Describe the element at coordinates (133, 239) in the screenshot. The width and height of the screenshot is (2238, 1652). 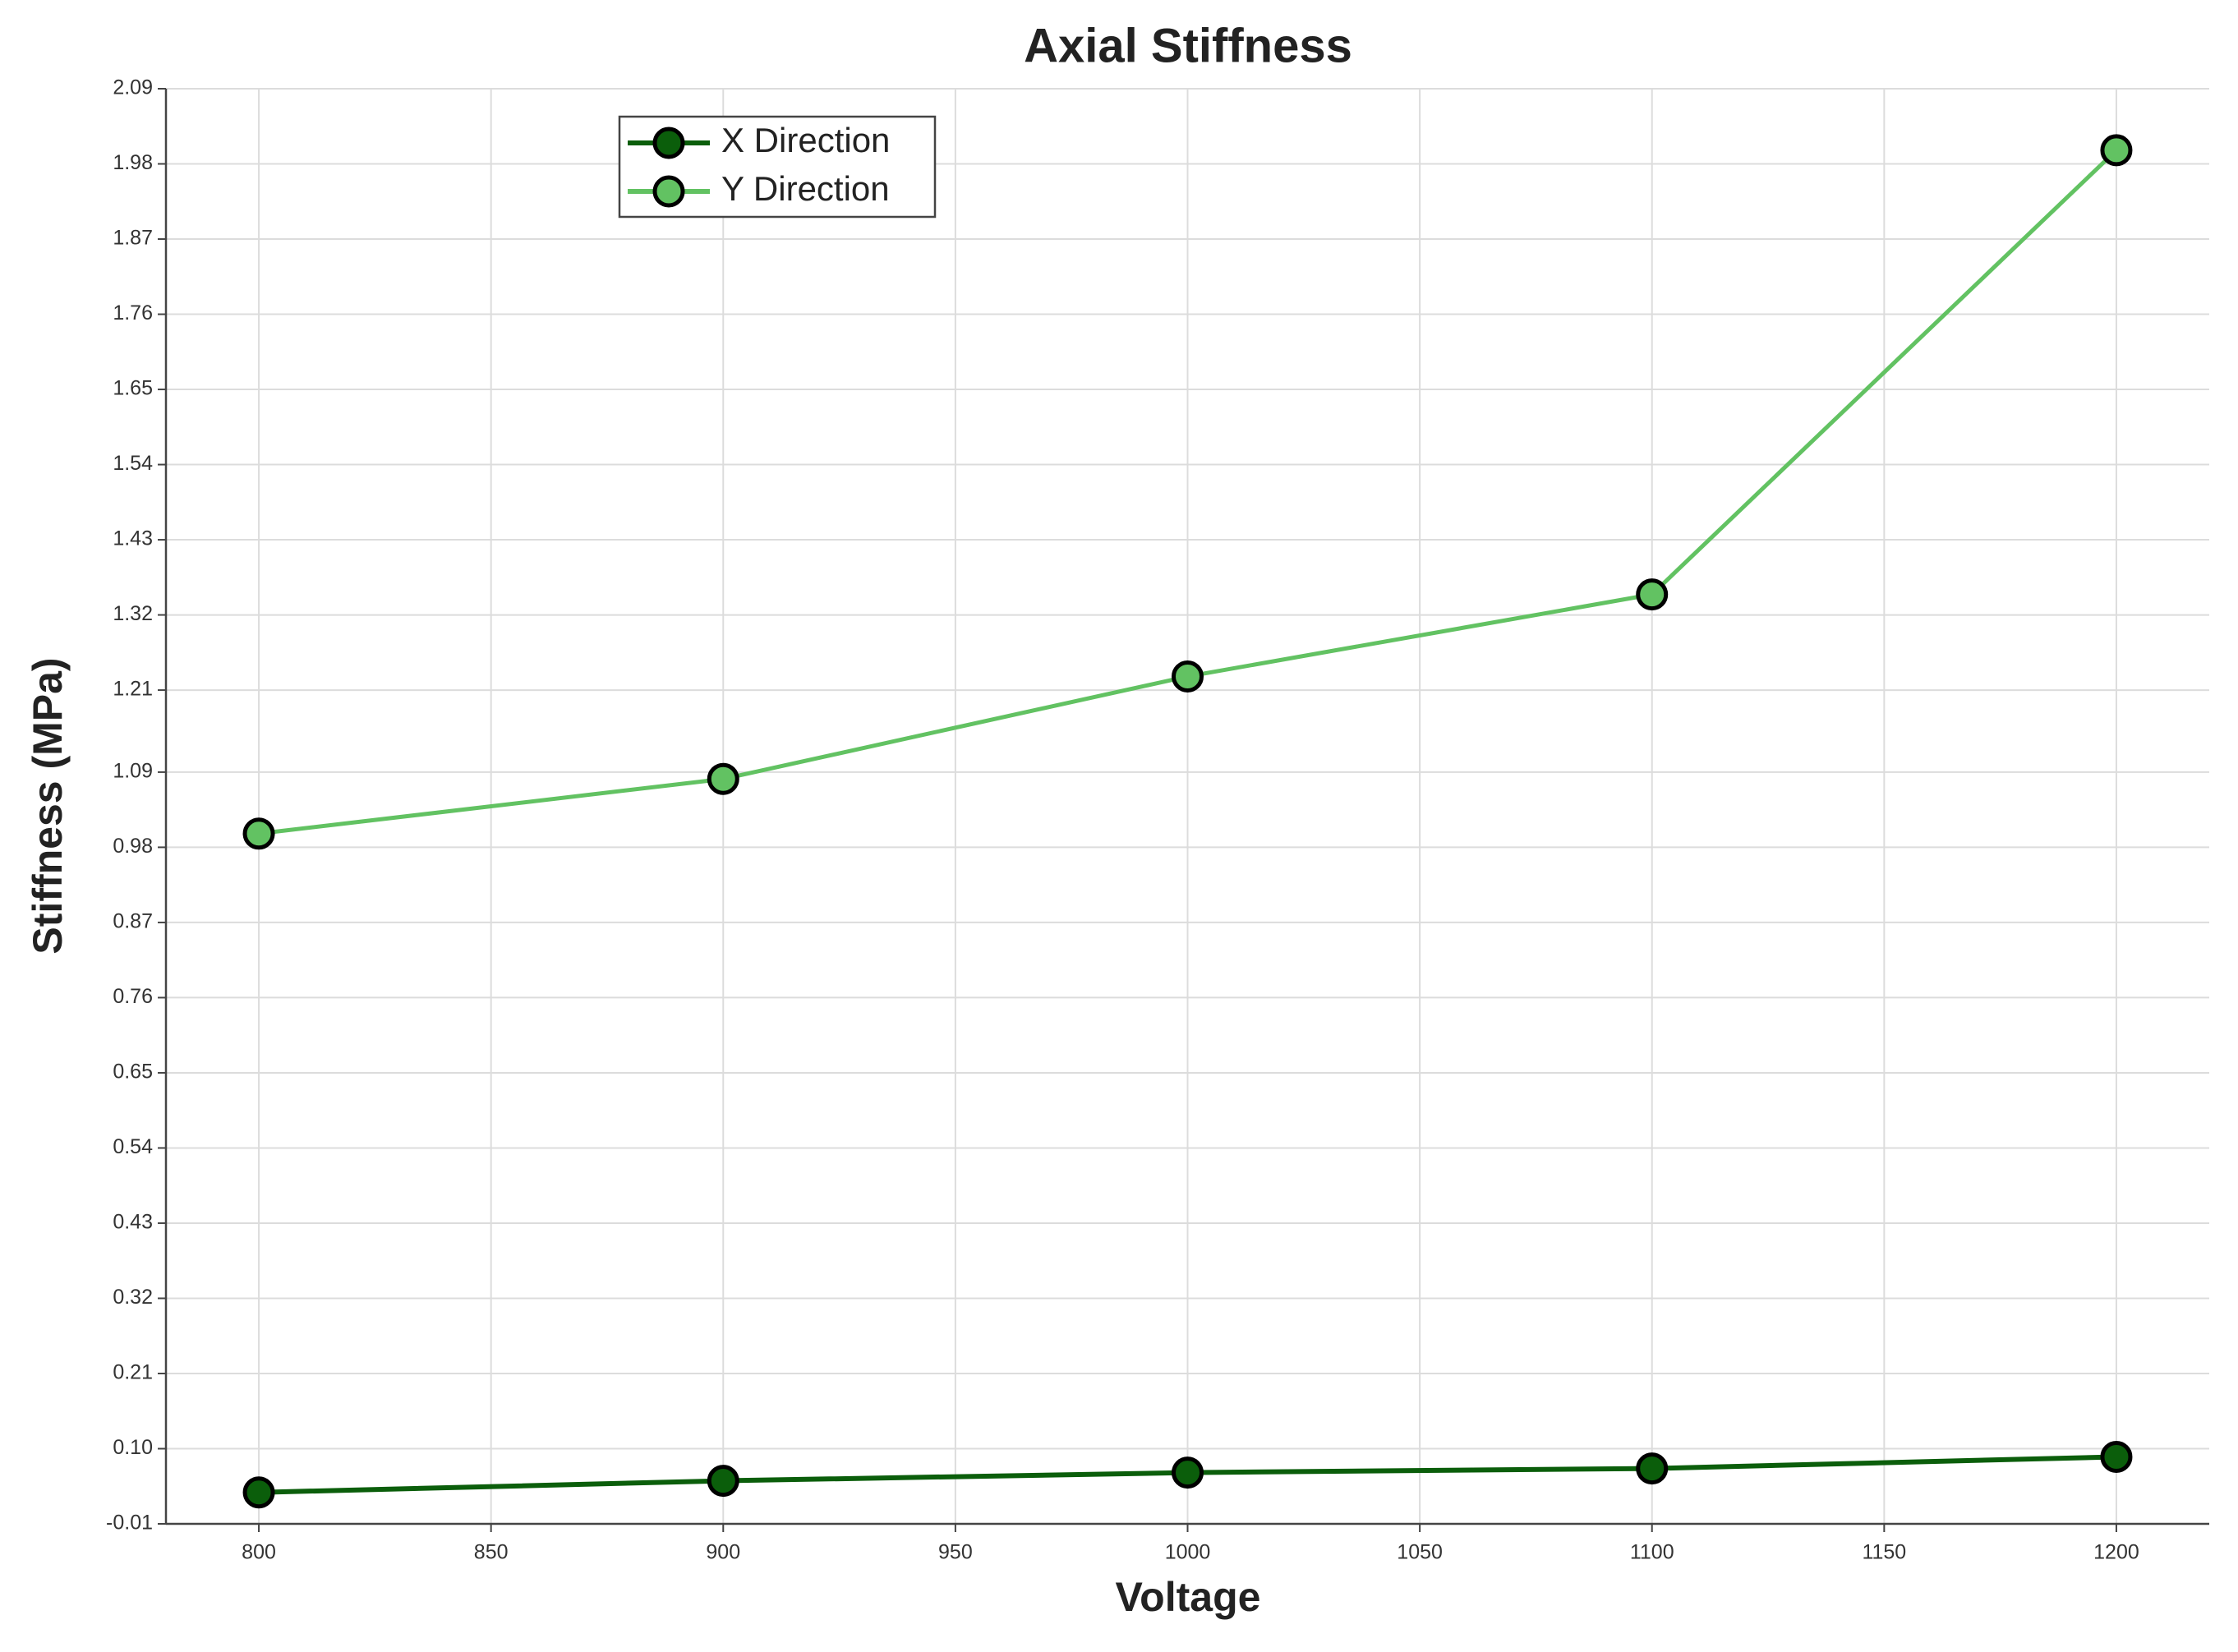
I see `y-tick-label: 1.87` at that location.